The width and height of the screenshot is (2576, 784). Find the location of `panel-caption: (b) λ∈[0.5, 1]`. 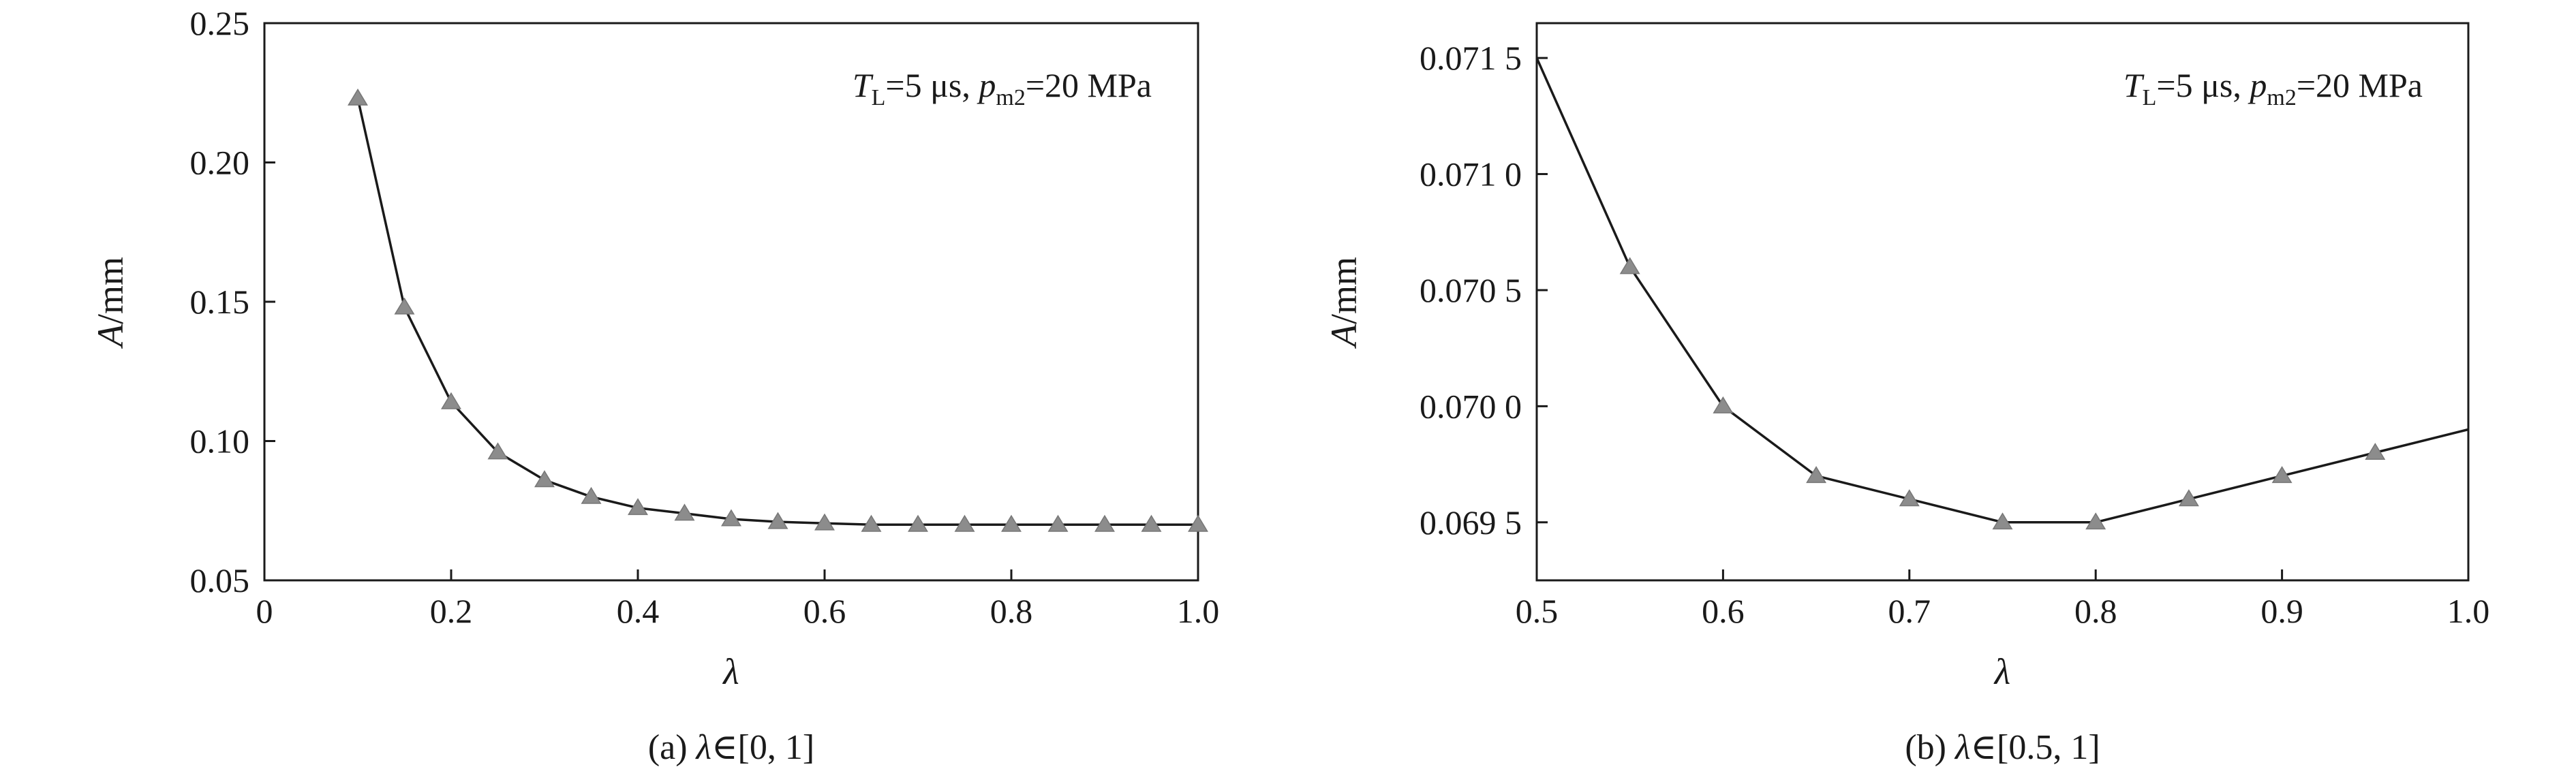

panel-caption: (b) λ∈[0.5, 1] is located at coordinates (2003, 747).